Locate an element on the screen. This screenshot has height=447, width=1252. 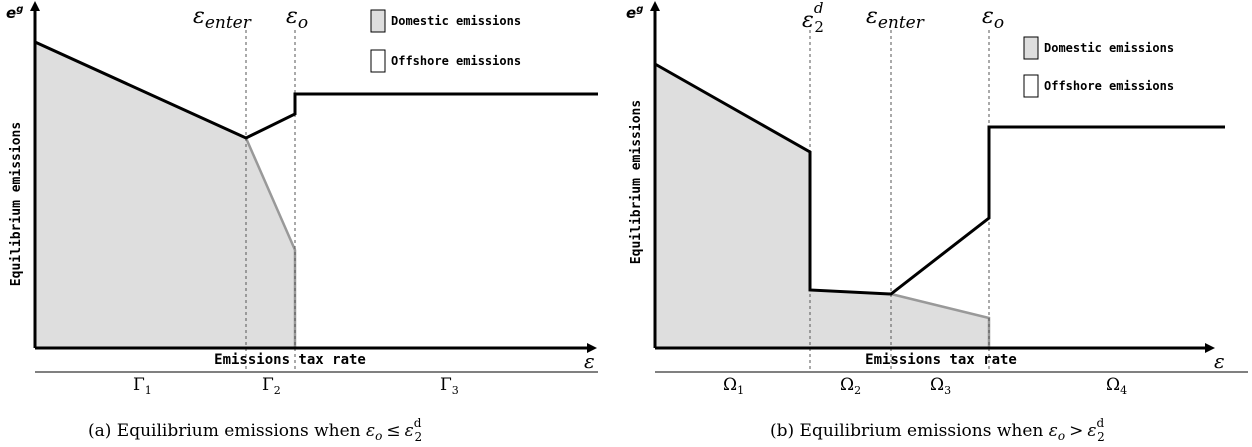
y-axis-symbol-b: eg is located at coordinates (634, 13).